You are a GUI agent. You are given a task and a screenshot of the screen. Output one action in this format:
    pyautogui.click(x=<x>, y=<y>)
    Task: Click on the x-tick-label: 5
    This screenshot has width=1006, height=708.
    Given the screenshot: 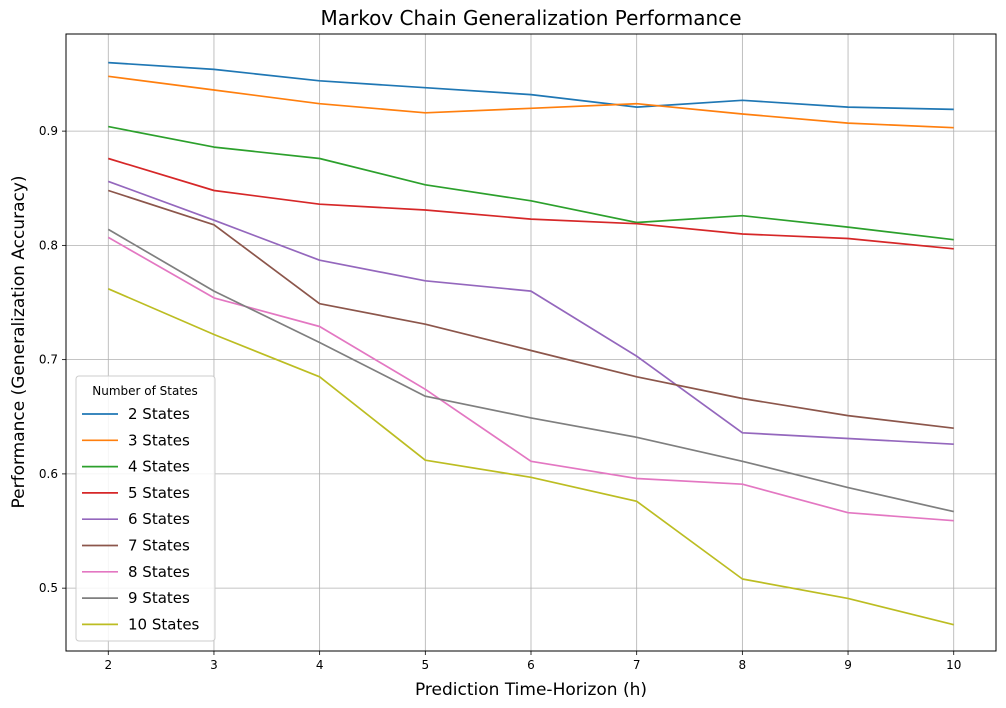 What is the action you would take?
    pyautogui.click(x=425, y=665)
    